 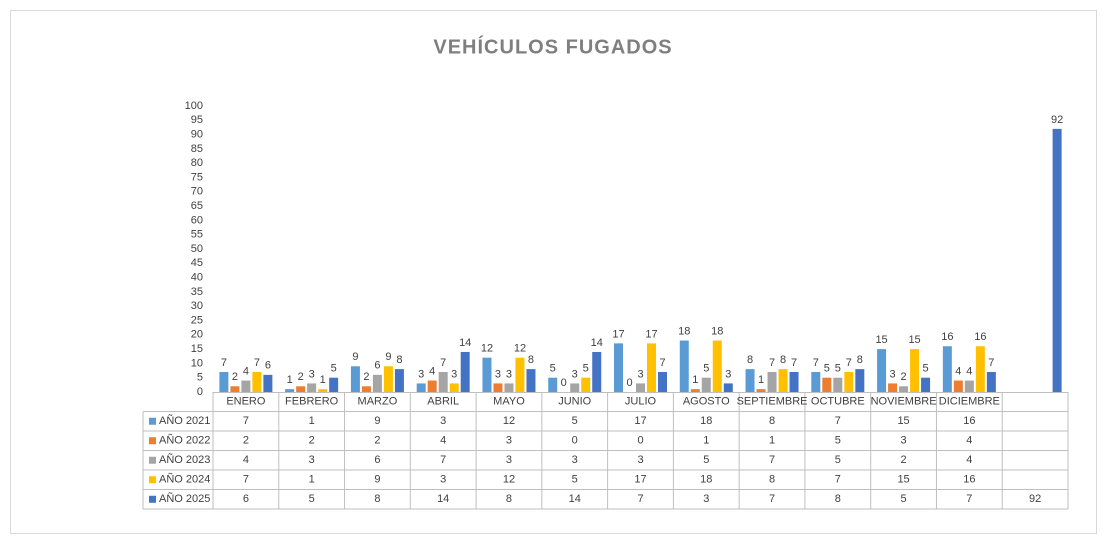 What do you see at coordinates (651, 334) in the screenshot?
I see `data-label: 17` at bounding box center [651, 334].